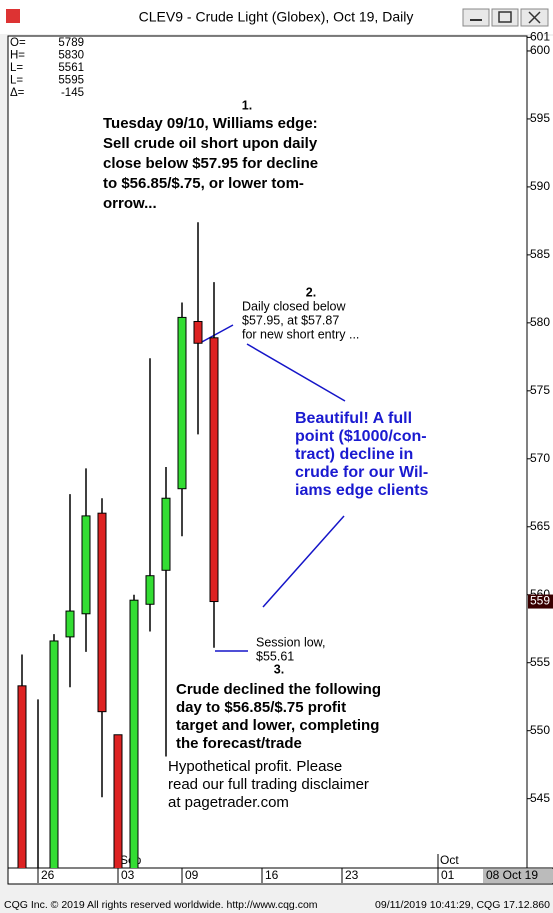  What do you see at coordinates (272, 875) in the screenshot?
I see `x-tick-label: 16` at bounding box center [272, 875].